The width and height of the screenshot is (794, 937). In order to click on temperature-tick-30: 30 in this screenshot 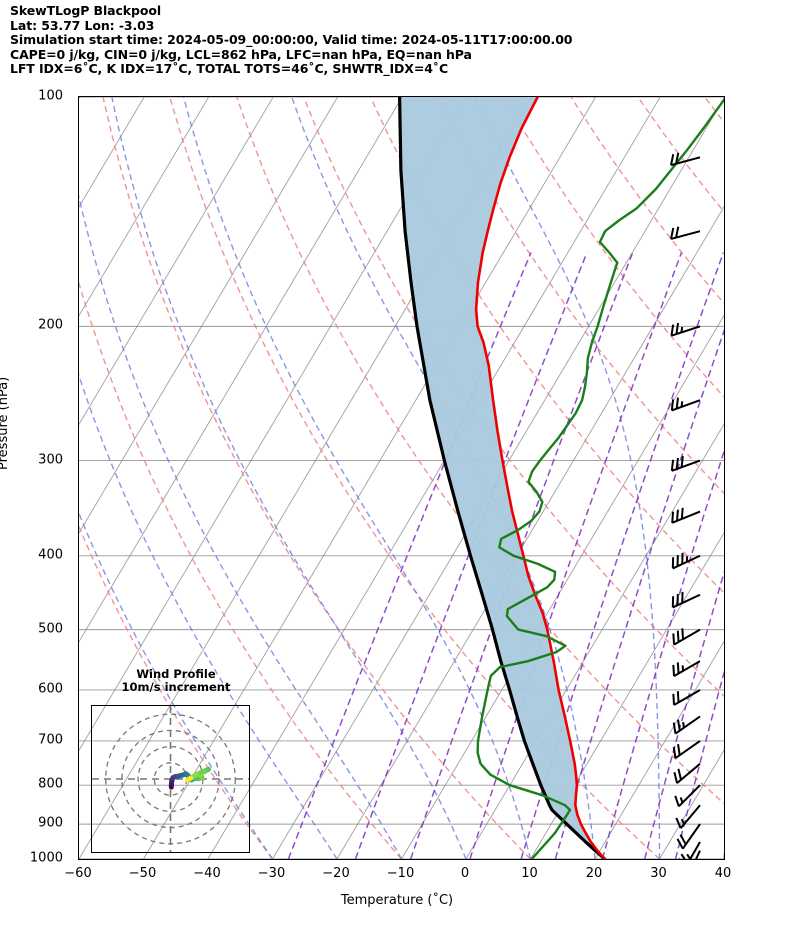, I will do `click(658, 873)`.